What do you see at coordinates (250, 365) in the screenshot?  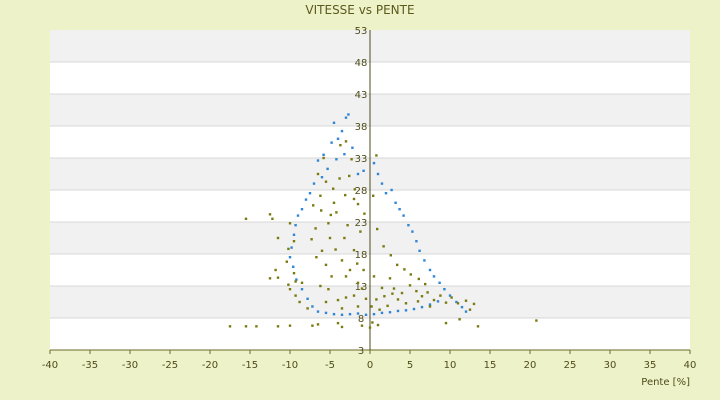 I see `x-tick-label: -15` at bounding box center [250, 365].